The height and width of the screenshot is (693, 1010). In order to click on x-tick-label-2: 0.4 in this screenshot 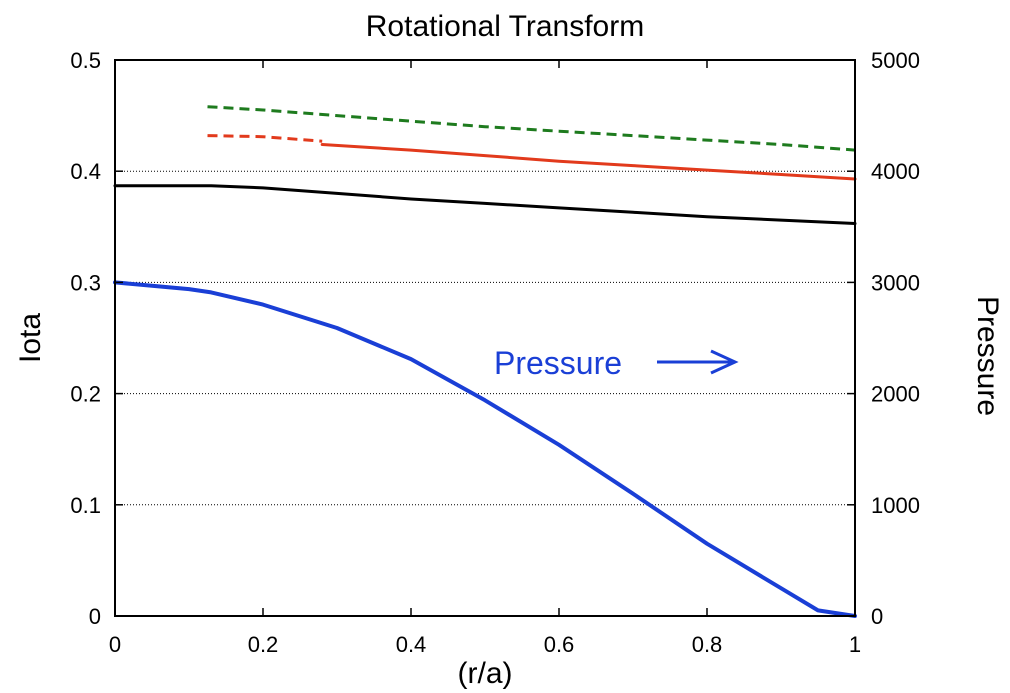, I will do `click(411, 644)`.